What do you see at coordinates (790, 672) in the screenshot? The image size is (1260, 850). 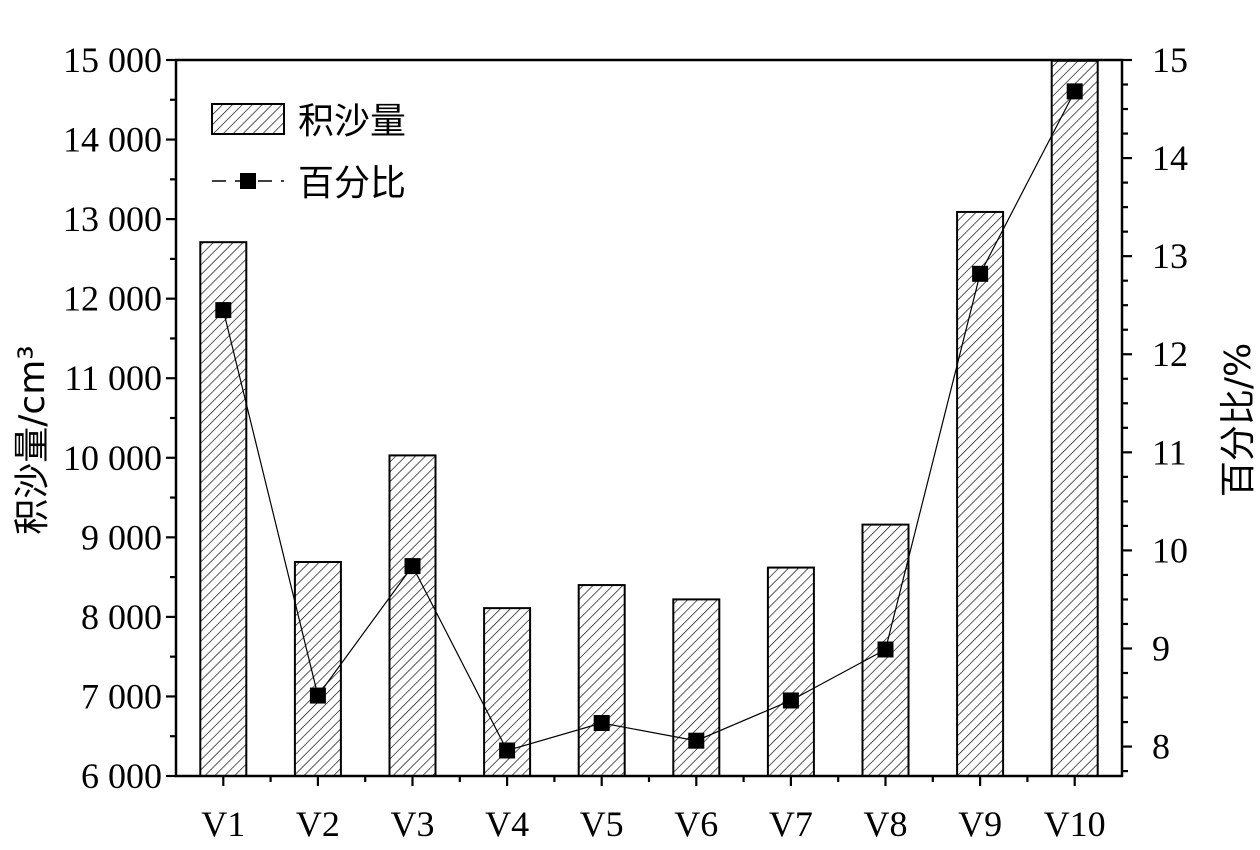 I see `bar-V7` at bounding box center [790, 672].